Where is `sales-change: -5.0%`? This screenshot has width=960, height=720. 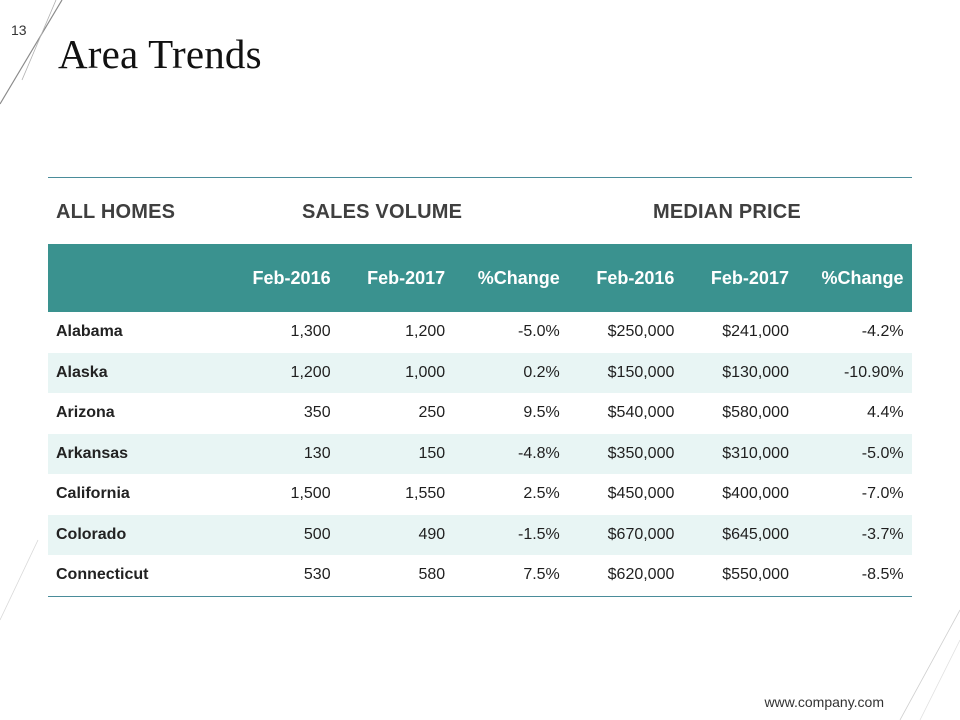
sales-change: -5.0% is located at coordinates (538, 332).